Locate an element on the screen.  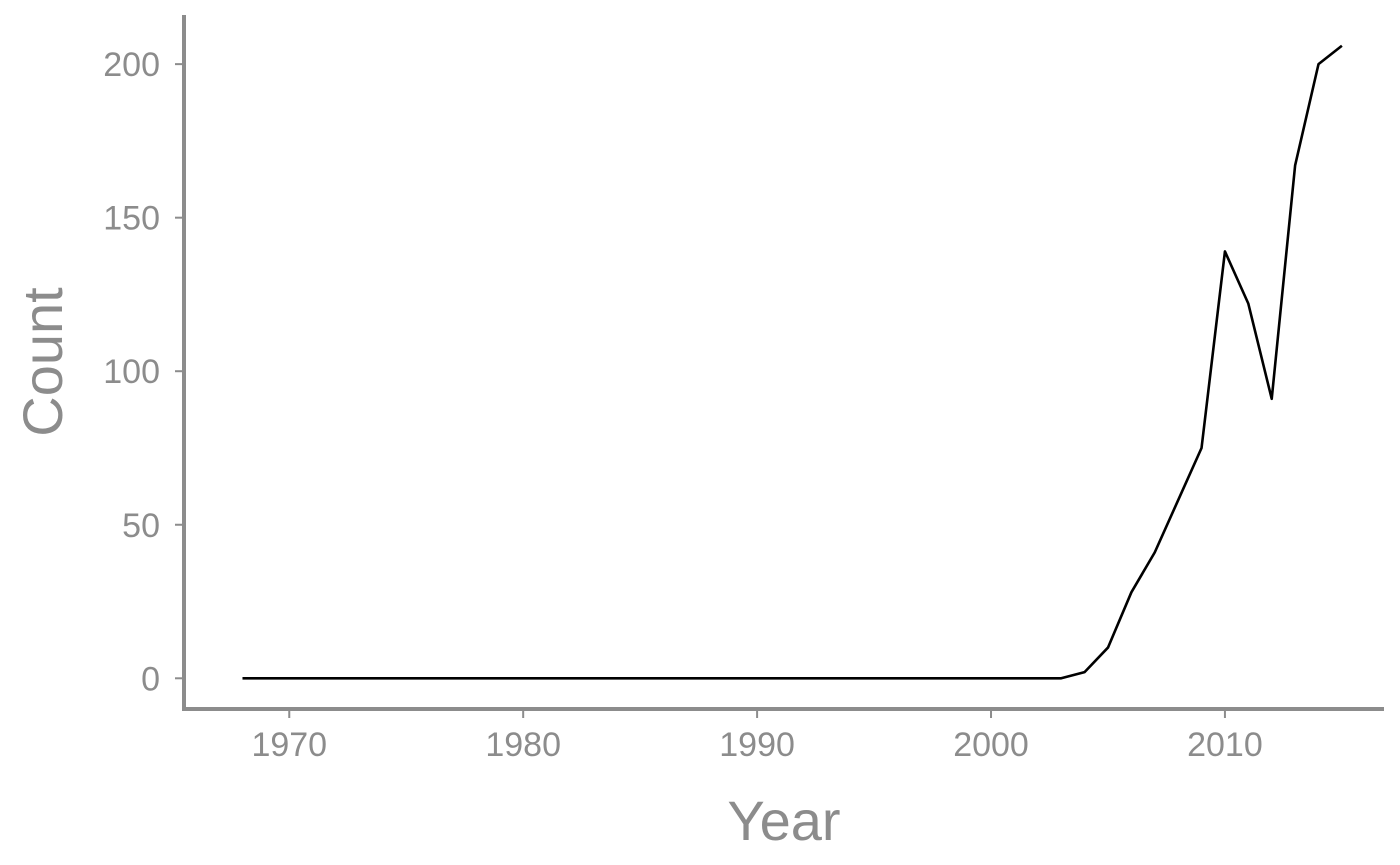
y-tick-label: 100 is located at coordinates (131, 372).